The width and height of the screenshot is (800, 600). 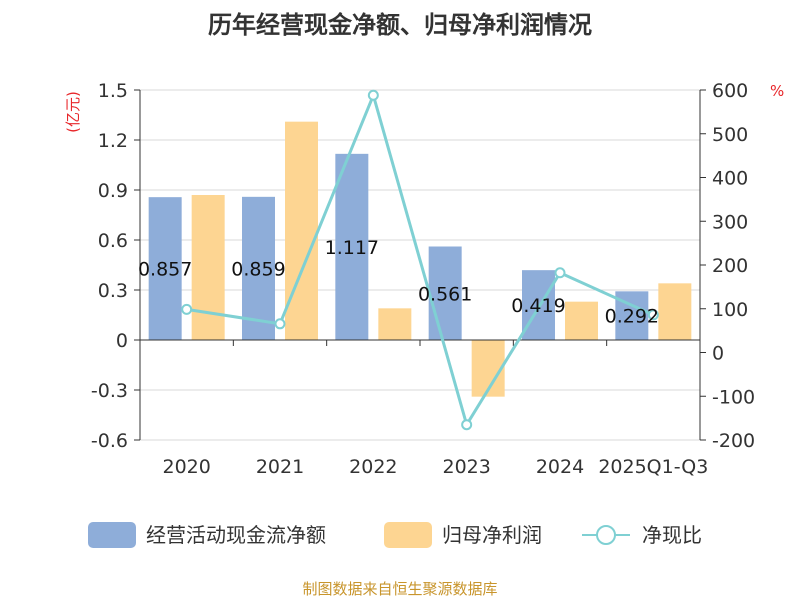 What do you see at coordinates (492, 535) in the screenshot?
I see `legend-label: 归母净利润` at bounding box center [492, 535].